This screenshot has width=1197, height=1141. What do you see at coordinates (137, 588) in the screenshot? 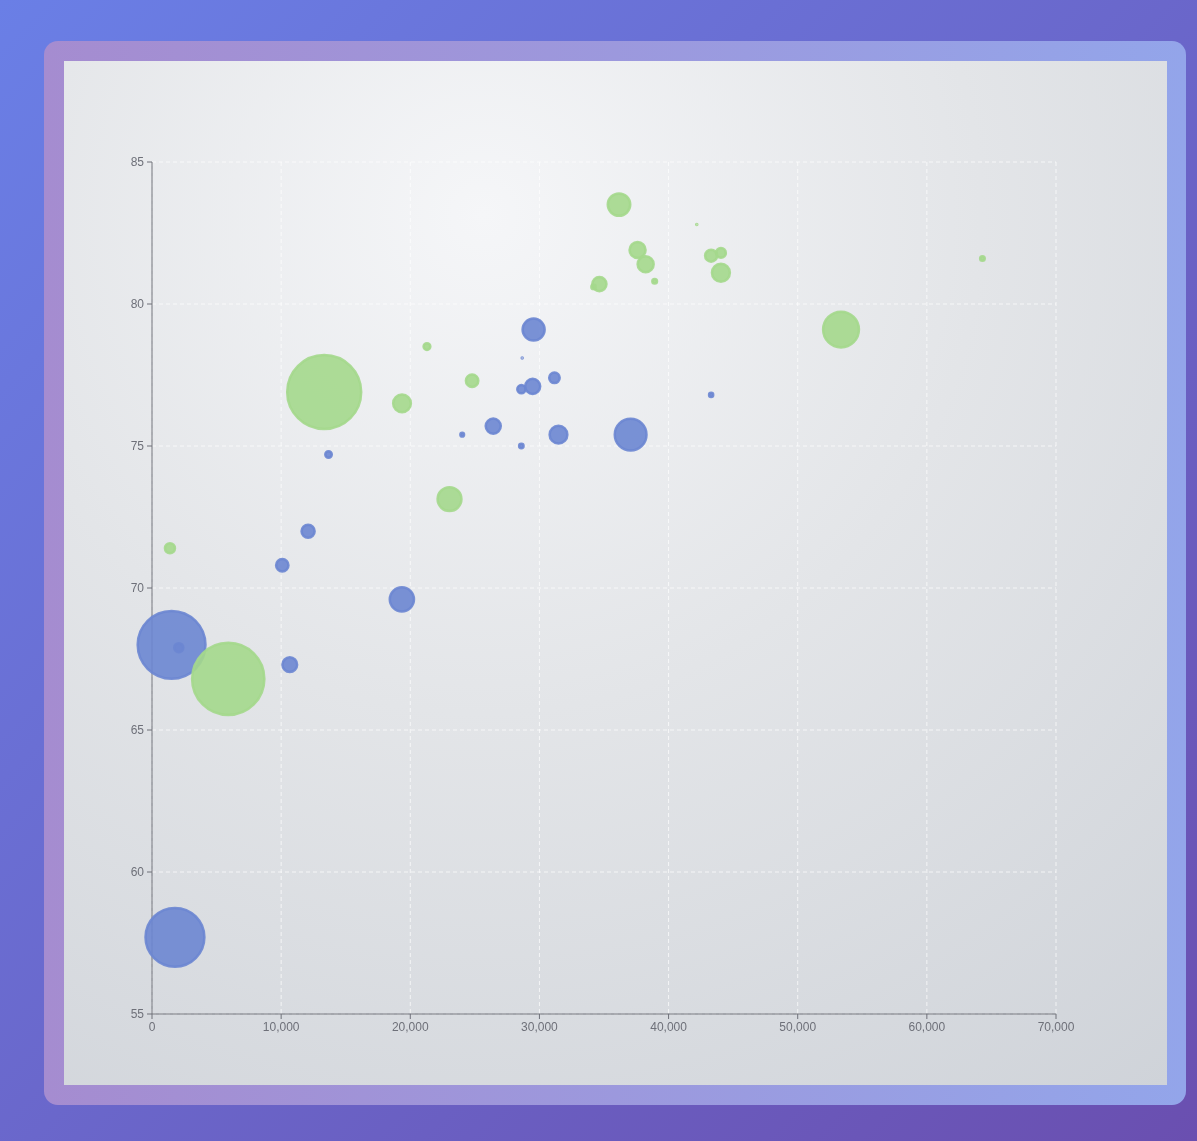
I see `y-tick-label: 70` at bounding box center [137, 588].